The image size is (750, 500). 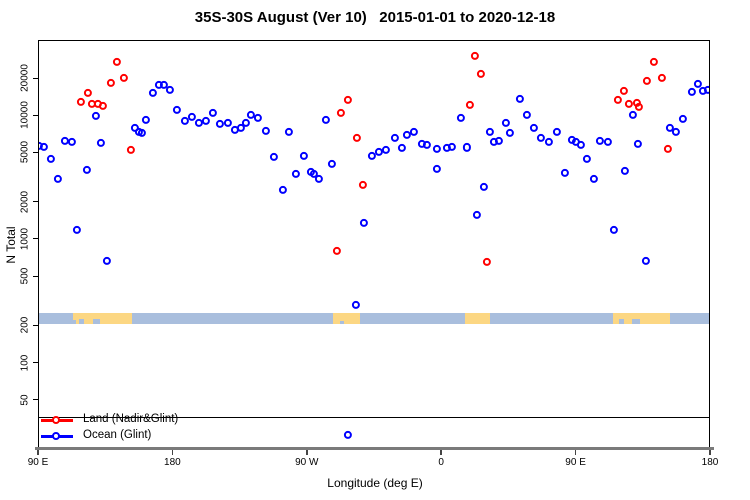 What do you see at coordinates (375, 483) in the screenshot?
I see `x-axis-title: Longitude (deg E)` at bounding box center [375, 483].